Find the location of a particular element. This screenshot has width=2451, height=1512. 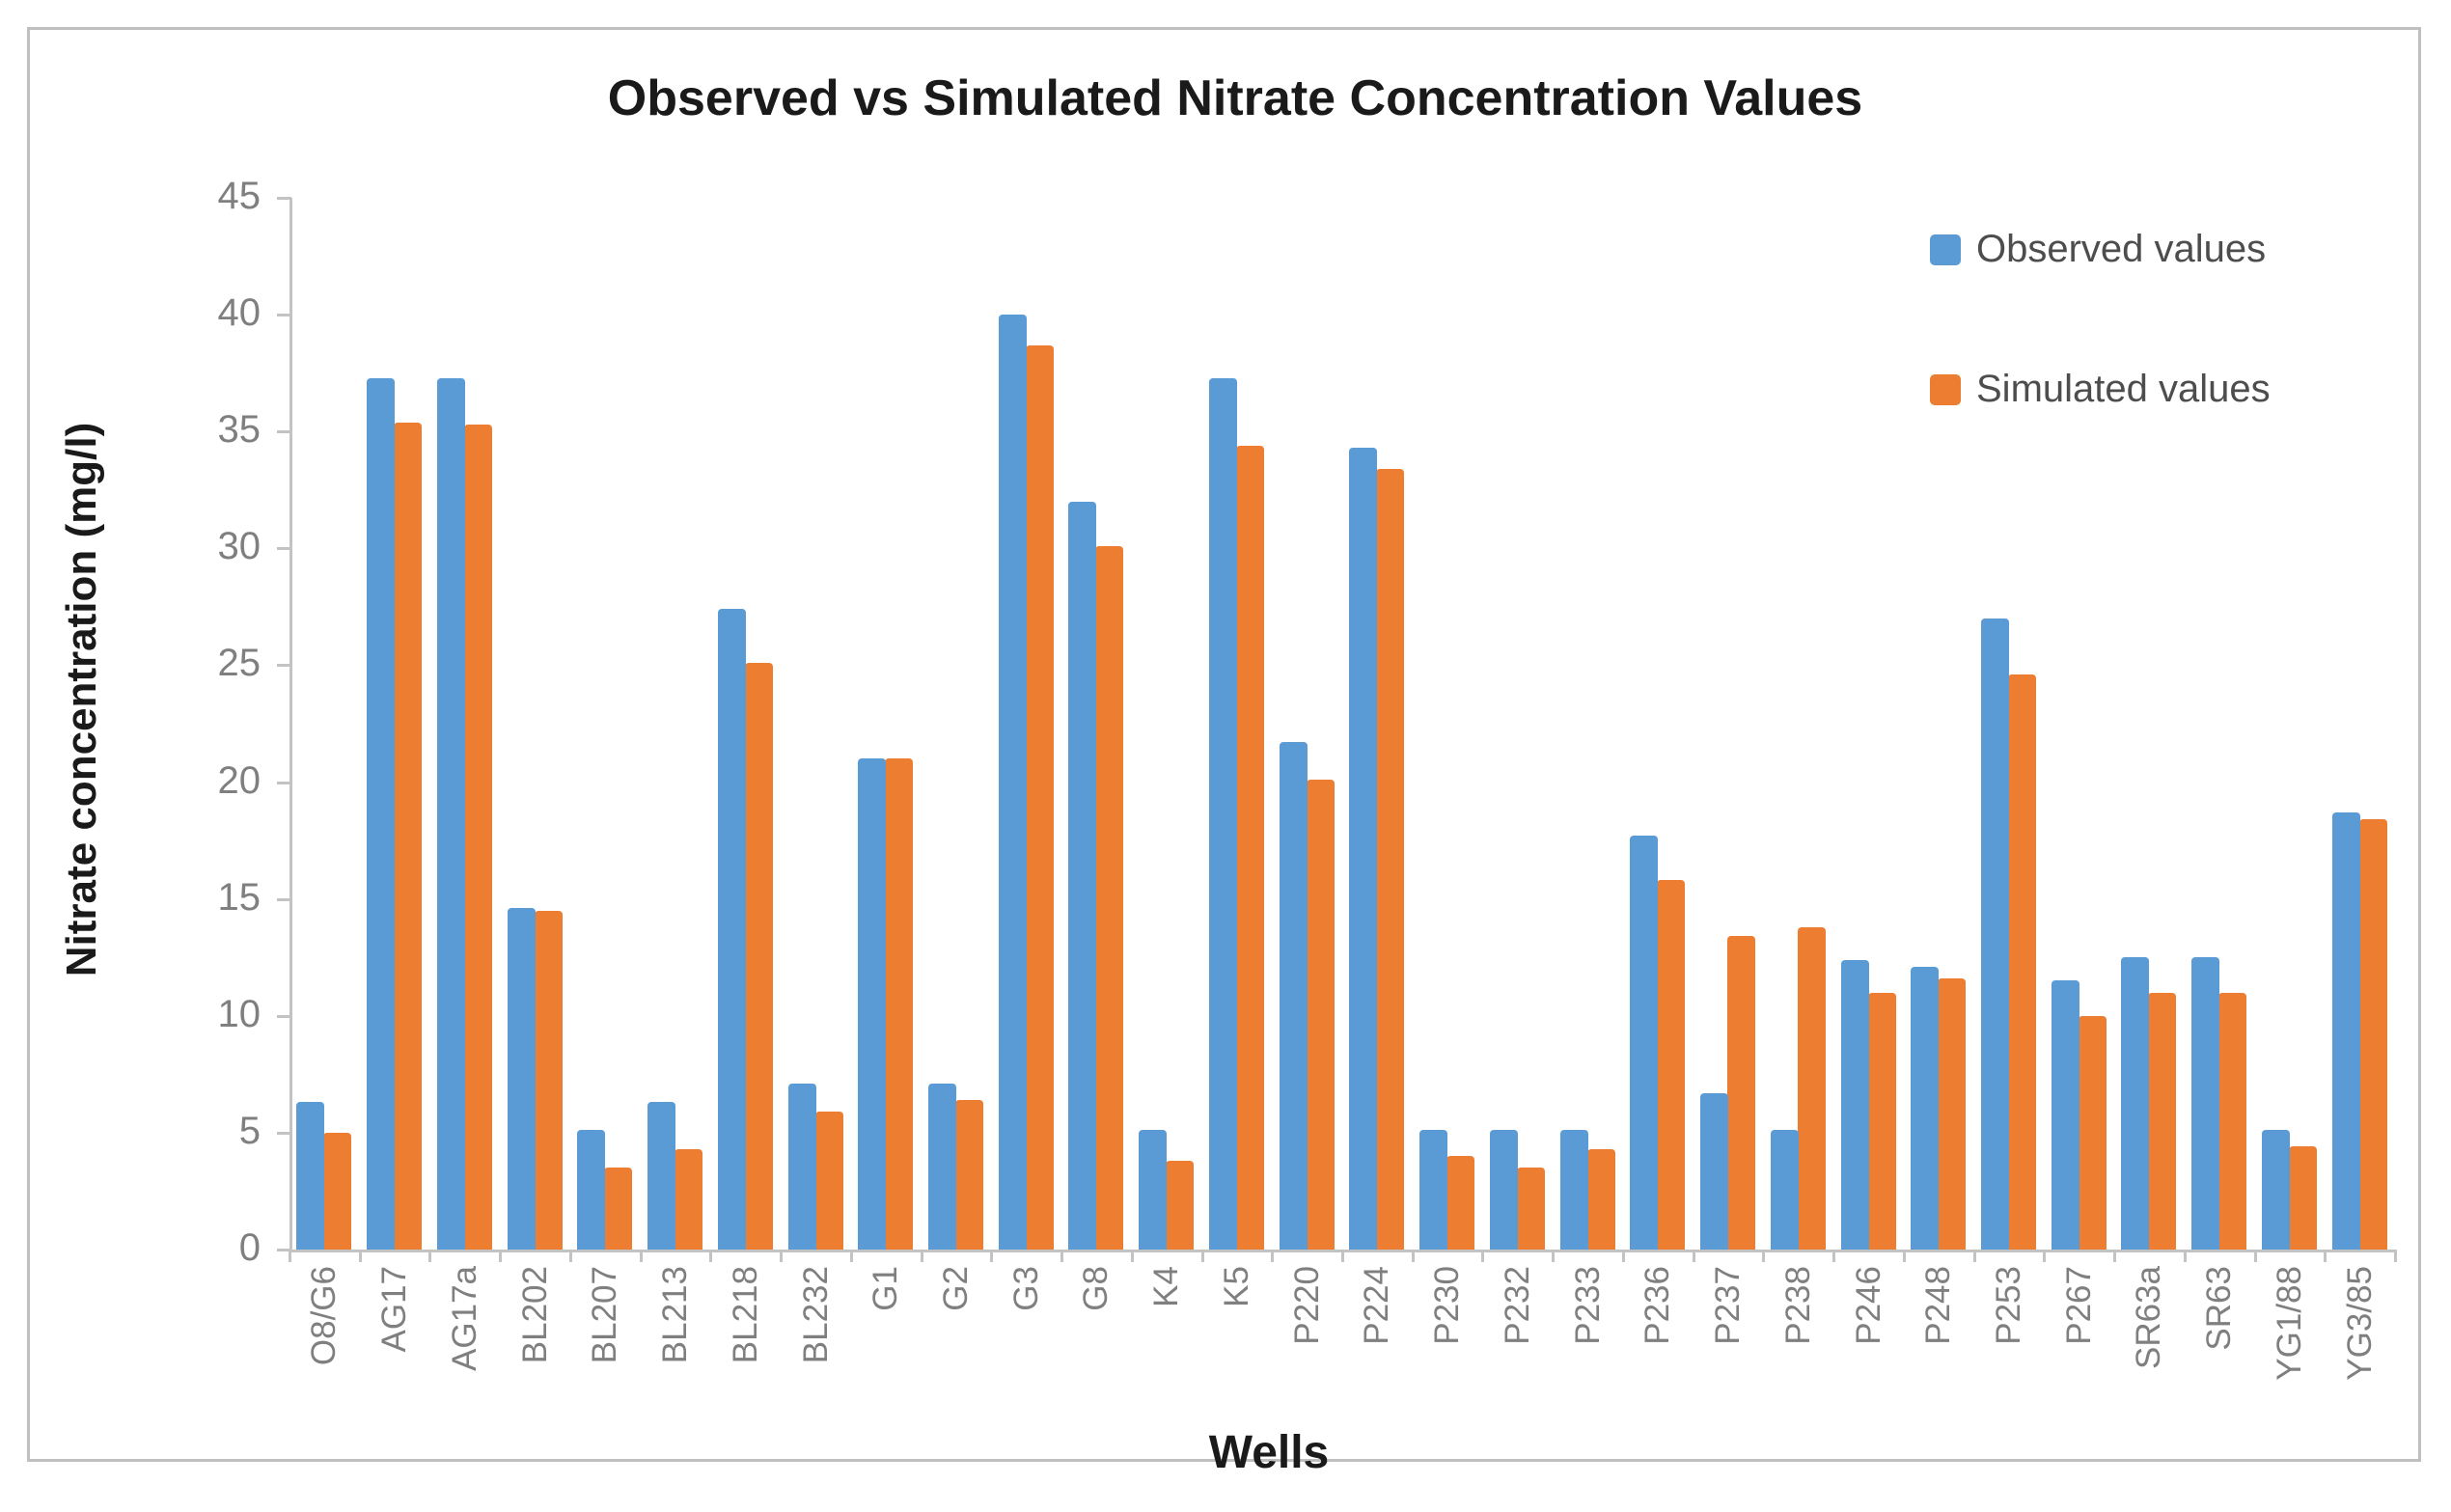

x-axis-tick-label: P253 is located at coordinates (2008, 1305).